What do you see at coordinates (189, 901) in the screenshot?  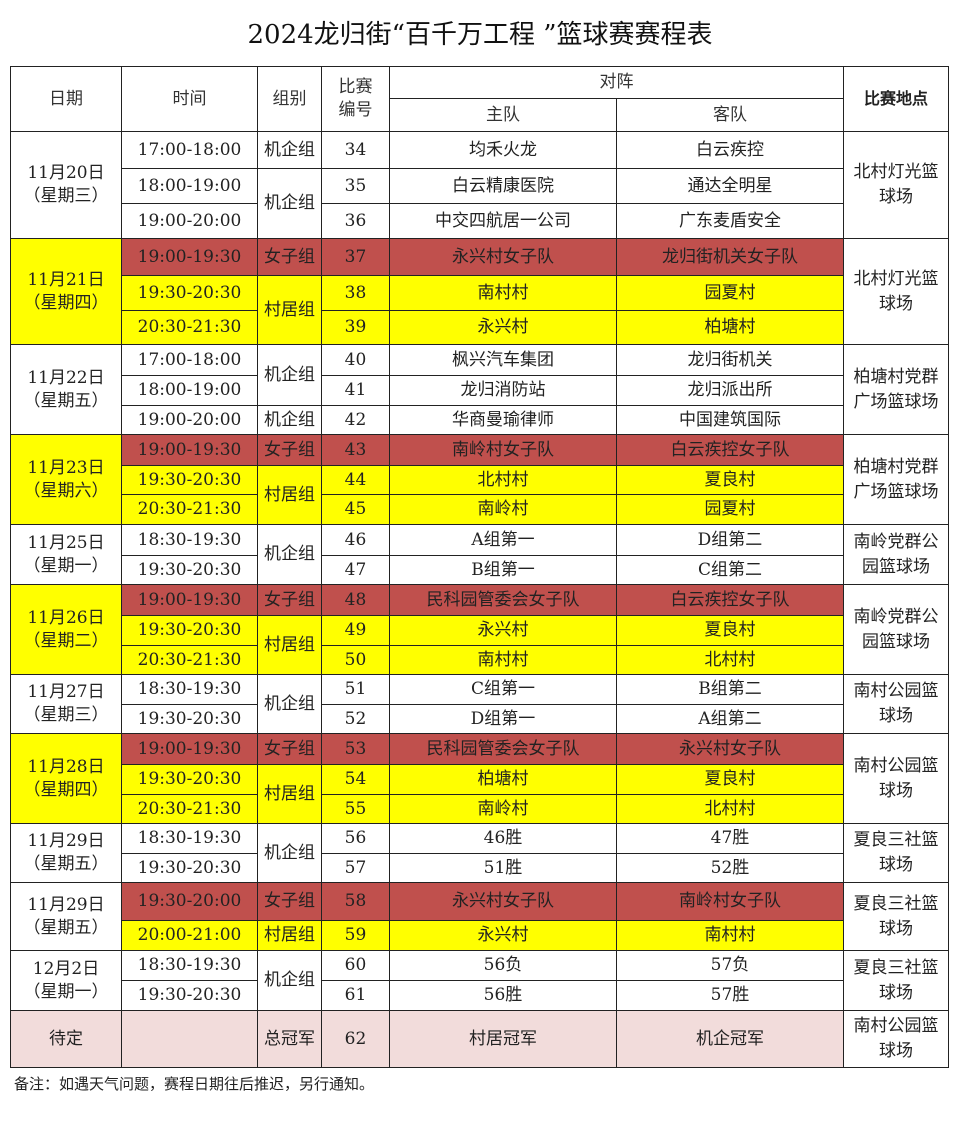 I see `time-cell: 19:30-20:00` at bounding box center [189, 901].